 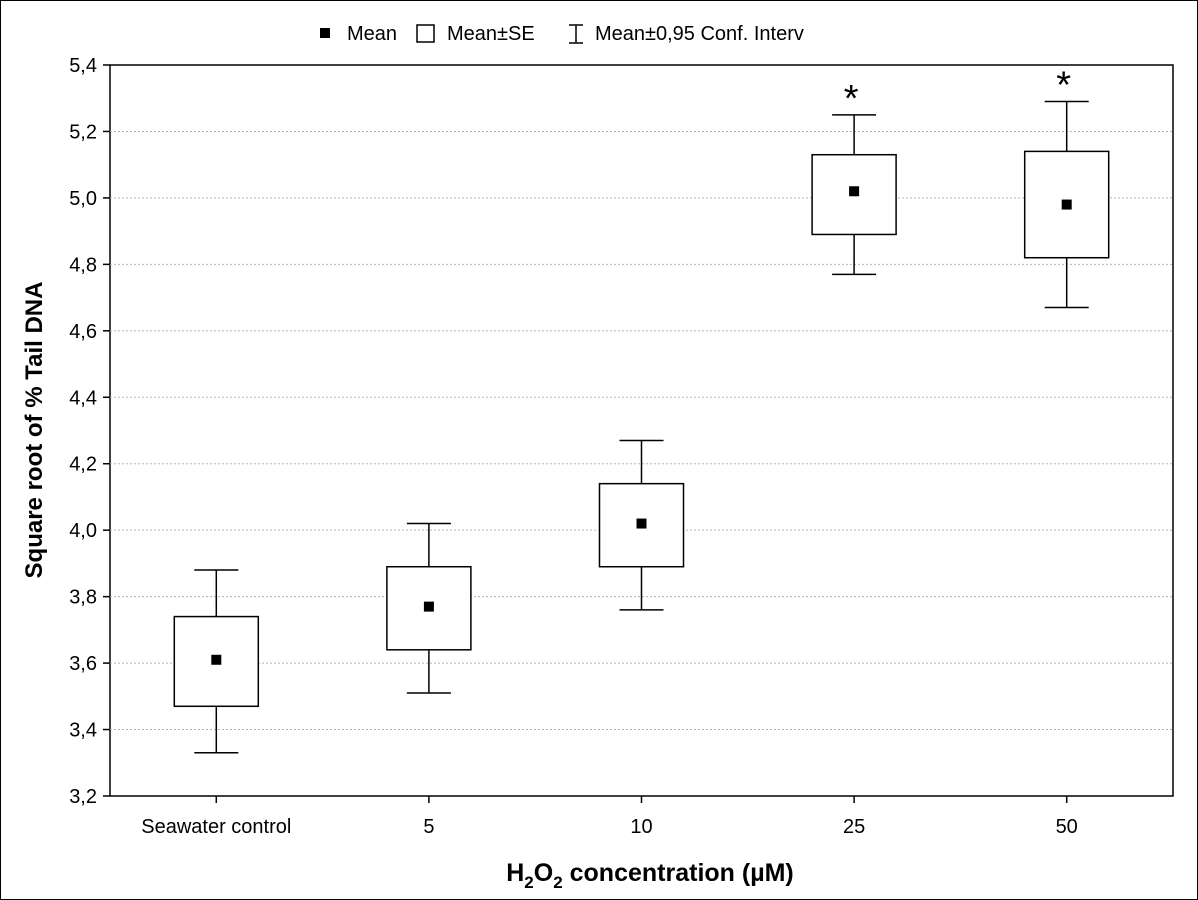 What do you see at coordinates (83, 265) in the screenshot?
I see `y-tick-label: 4,8` at bounding box center [83, 265].